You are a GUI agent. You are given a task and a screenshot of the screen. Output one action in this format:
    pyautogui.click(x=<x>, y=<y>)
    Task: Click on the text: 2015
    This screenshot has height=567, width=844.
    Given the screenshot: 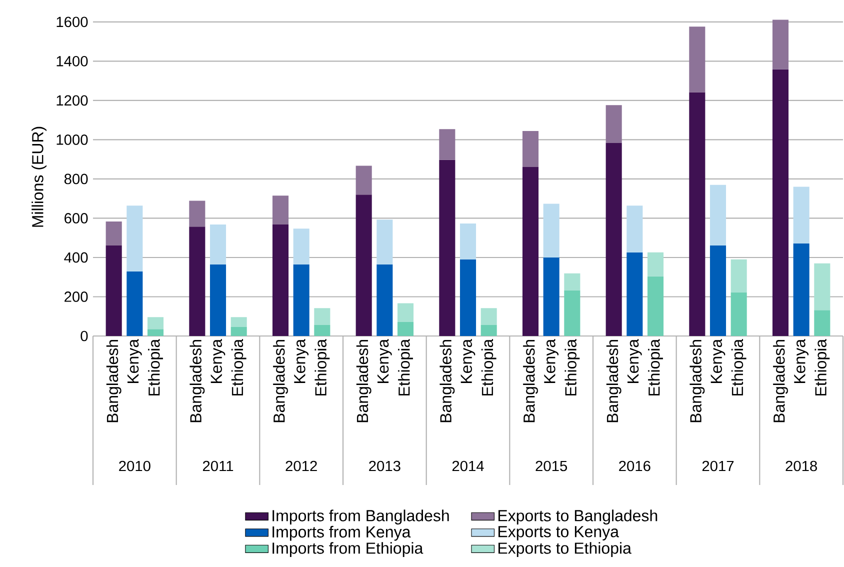 What is the action you would take?
    pyautogui.click(x=552, y=466)
    